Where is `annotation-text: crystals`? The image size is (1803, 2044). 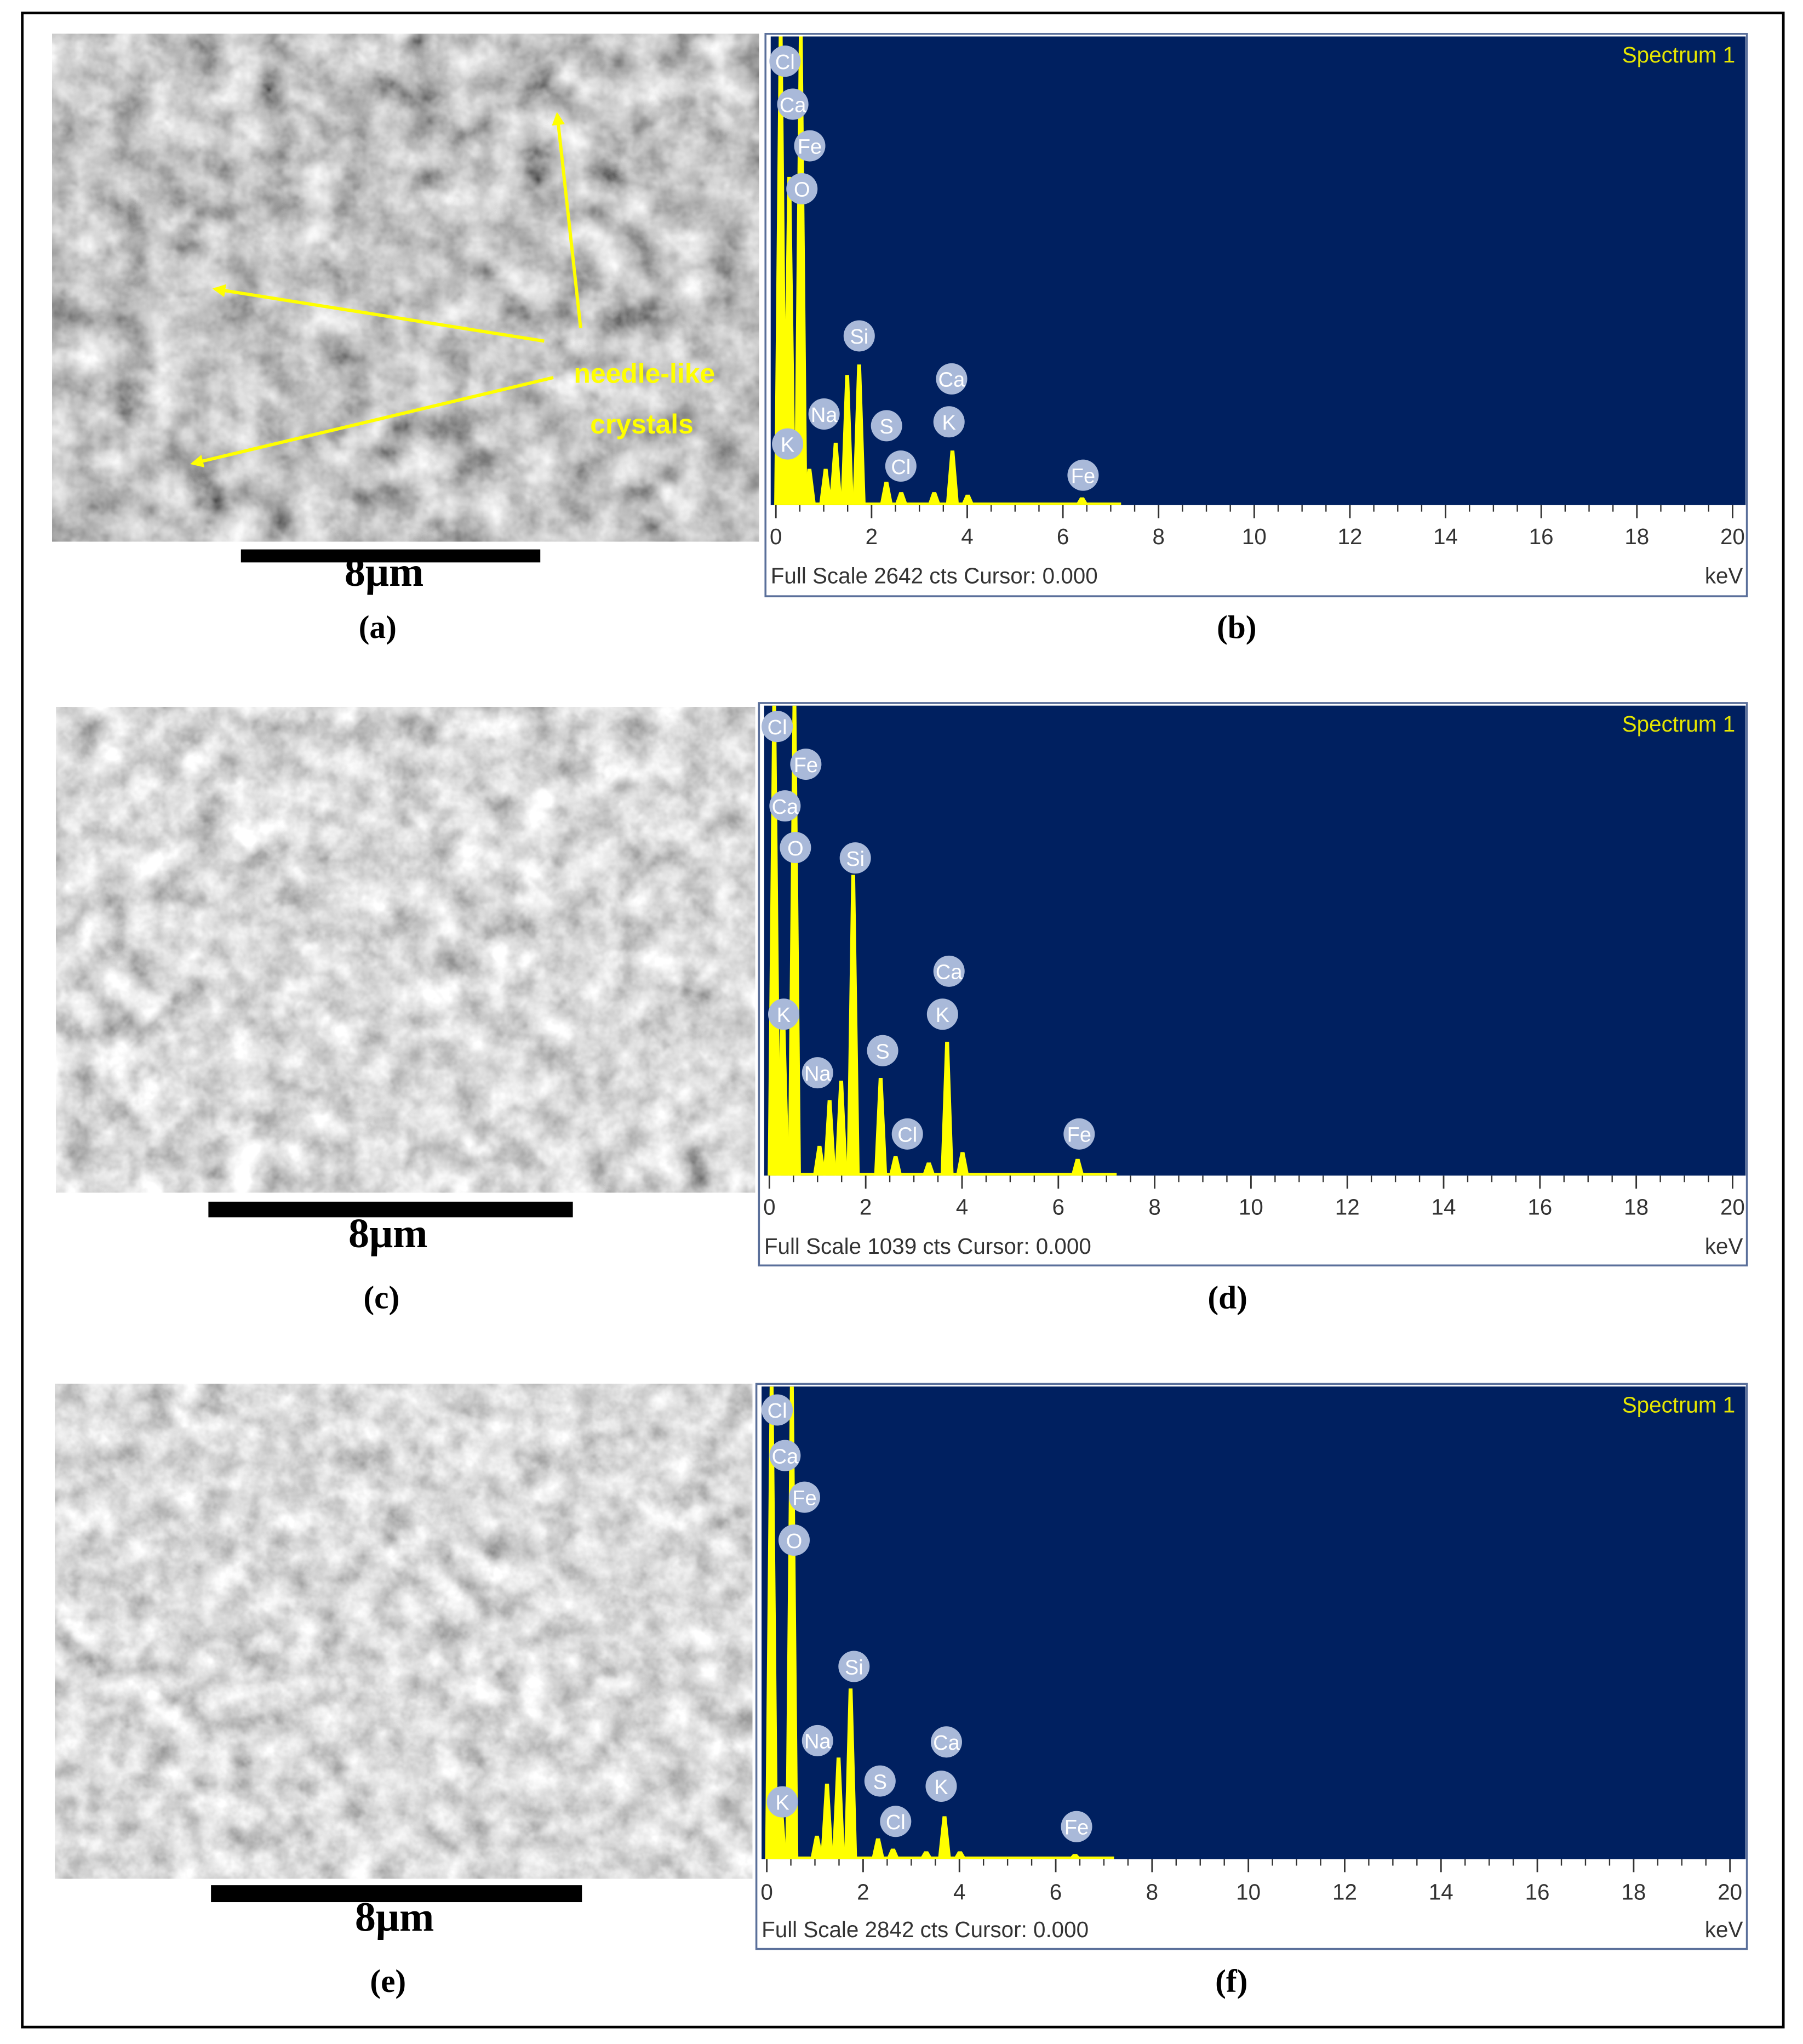
annotation-text: crystals is located at coordinates (642, 424).